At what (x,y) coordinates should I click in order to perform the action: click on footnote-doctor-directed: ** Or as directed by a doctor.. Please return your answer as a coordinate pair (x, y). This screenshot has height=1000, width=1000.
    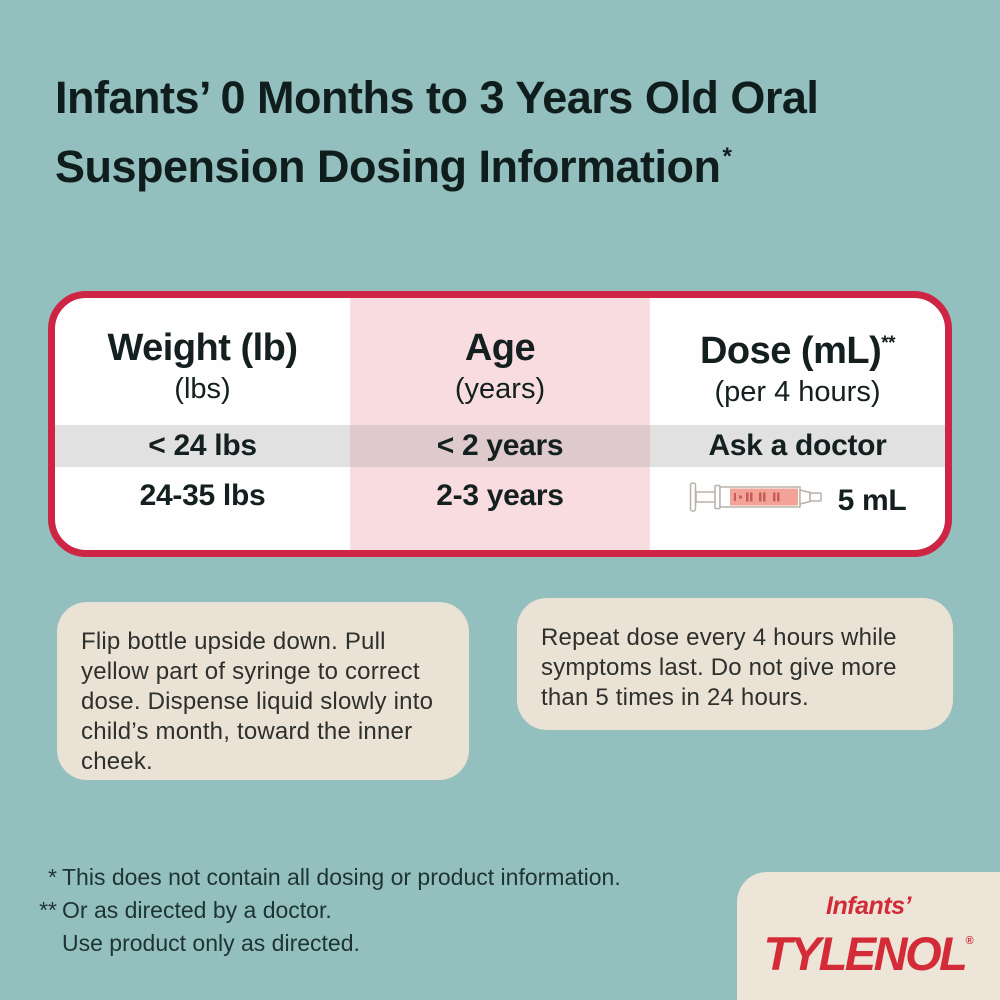
    Looking at the image, I should click on (185, 910).